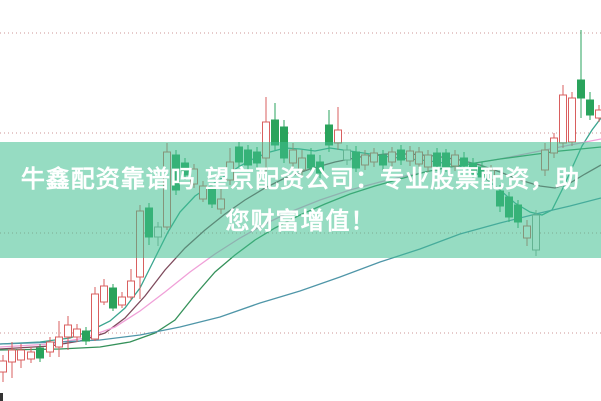 Image resolution: width=601 pixels, height=401 pixels. What do you see at coordinates (1, 397) in the screenshot?
I see `bottom-left-artifact` at bounding box center [1, 397].